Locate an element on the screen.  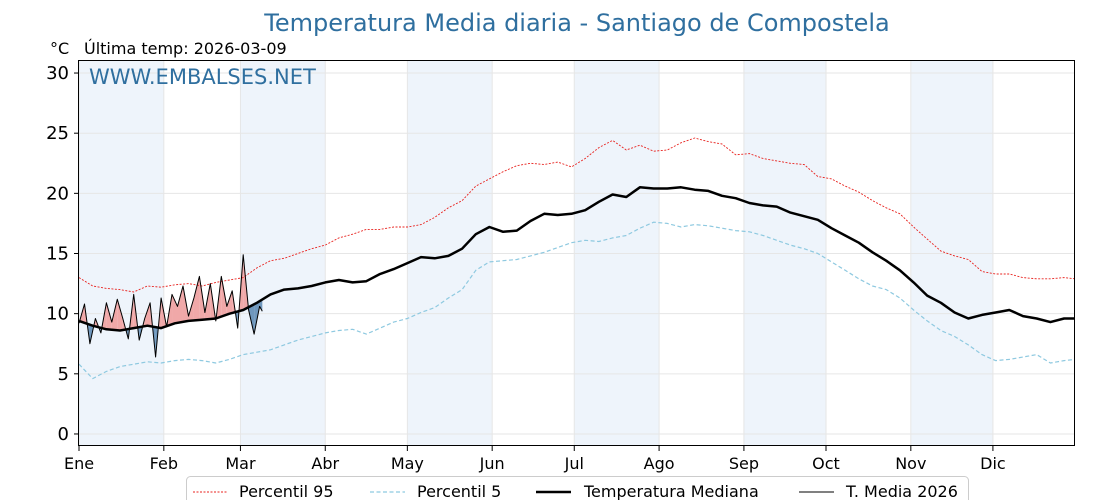
y-tick-label: 15 is located at coordinates (57, 254).